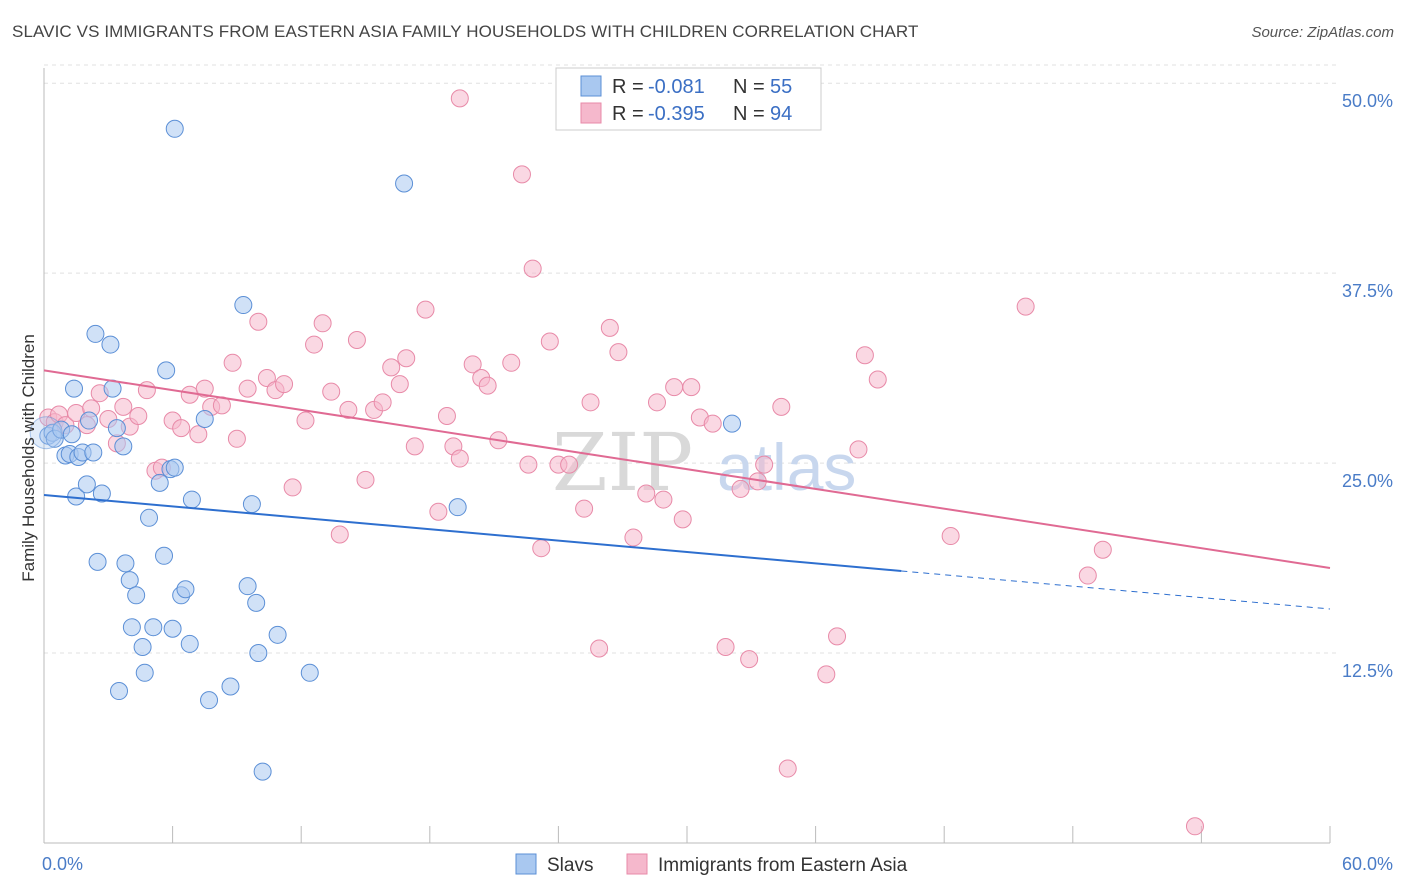 The image size is (1406, 892). What do you see at coordinates (1367, 671) in the screenshot?
I see `y-tick-label: 12.5%` at bounding box center [1367, 671].